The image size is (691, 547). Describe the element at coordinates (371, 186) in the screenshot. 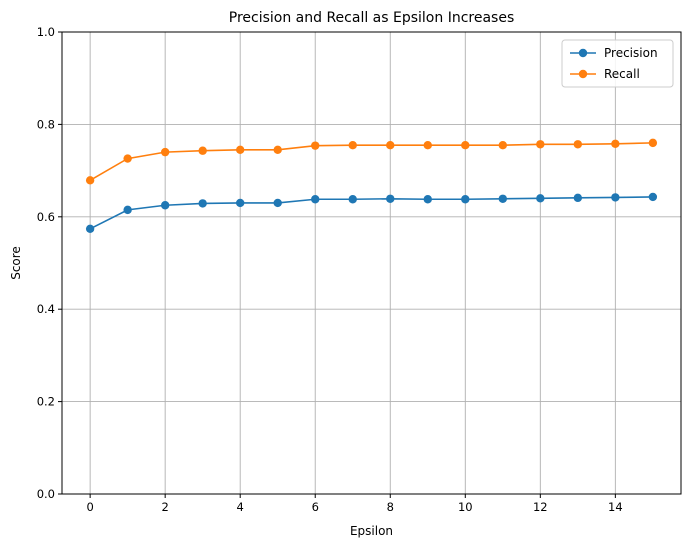

I see `series-group` at that location.